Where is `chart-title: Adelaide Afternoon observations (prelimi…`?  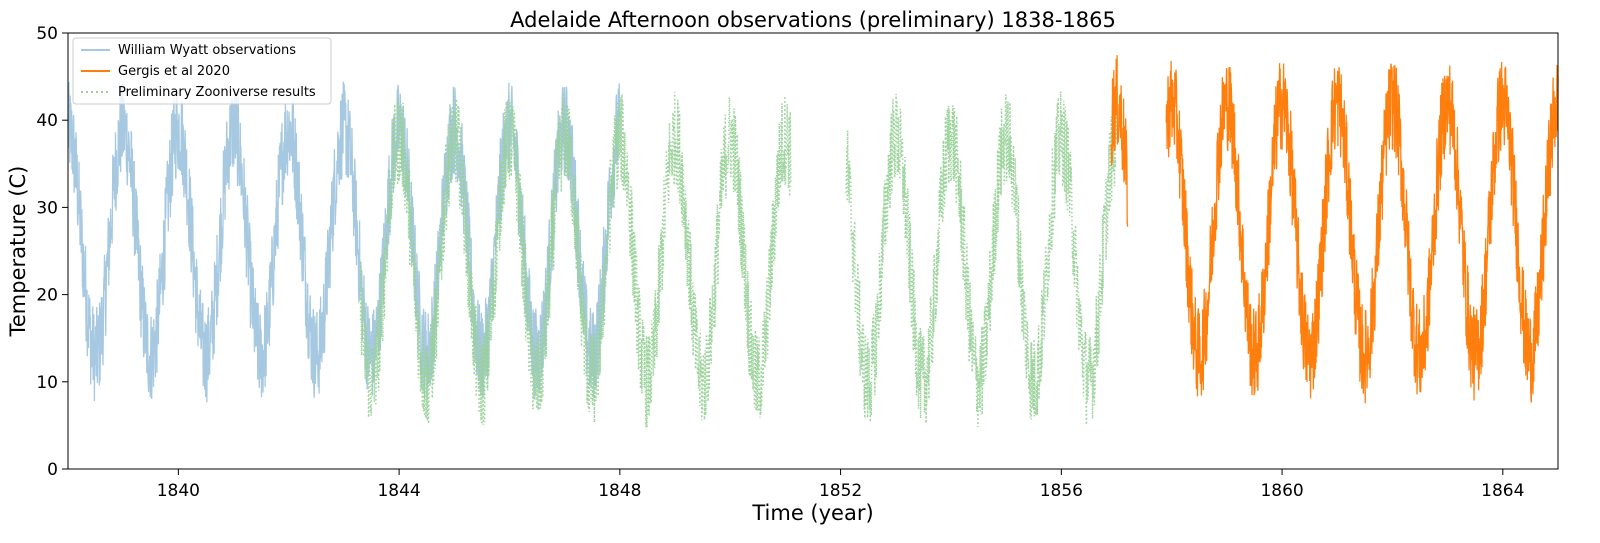
chart-title: Adelaide Afternoon observations (prelimi… is located at coordinates (813, 20).